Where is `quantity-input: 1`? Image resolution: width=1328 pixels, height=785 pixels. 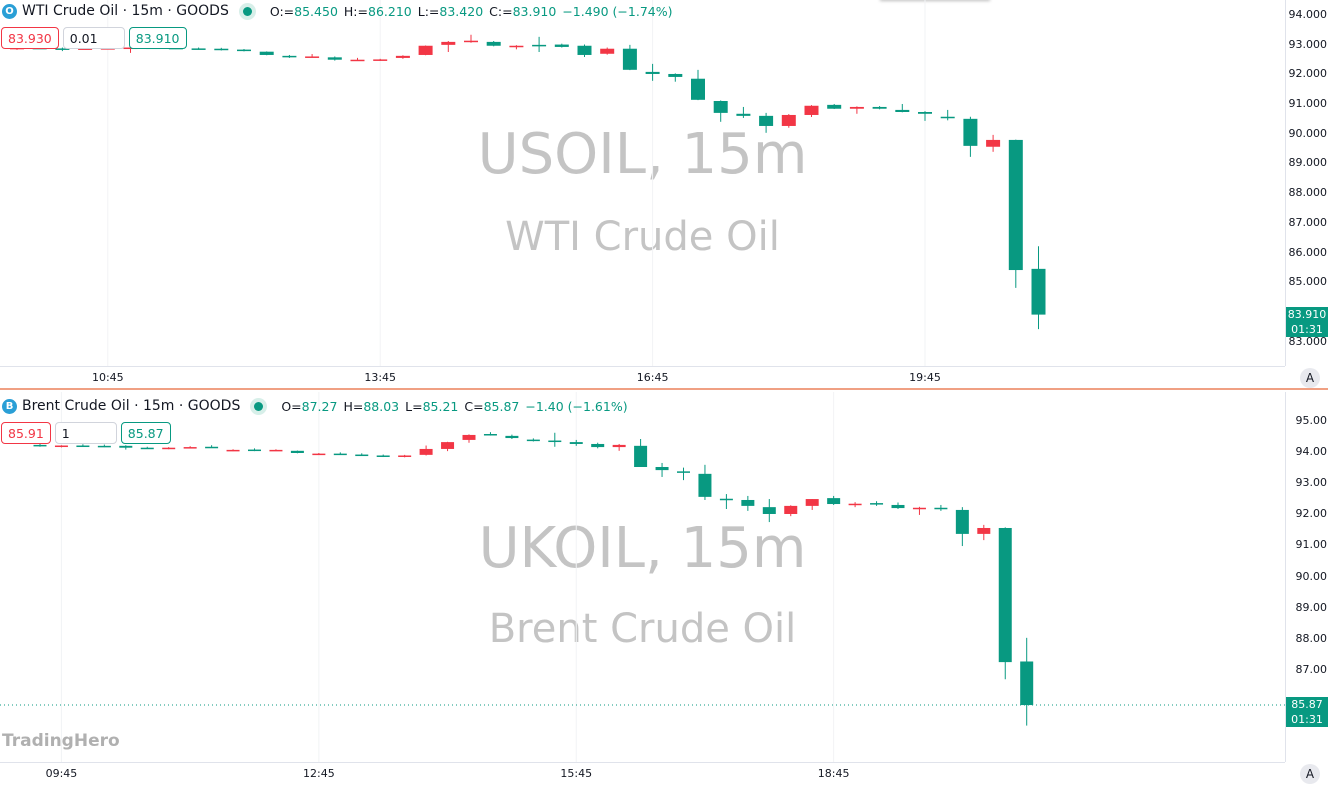
quantity-input: 1 is located at coordinates (85, 433).